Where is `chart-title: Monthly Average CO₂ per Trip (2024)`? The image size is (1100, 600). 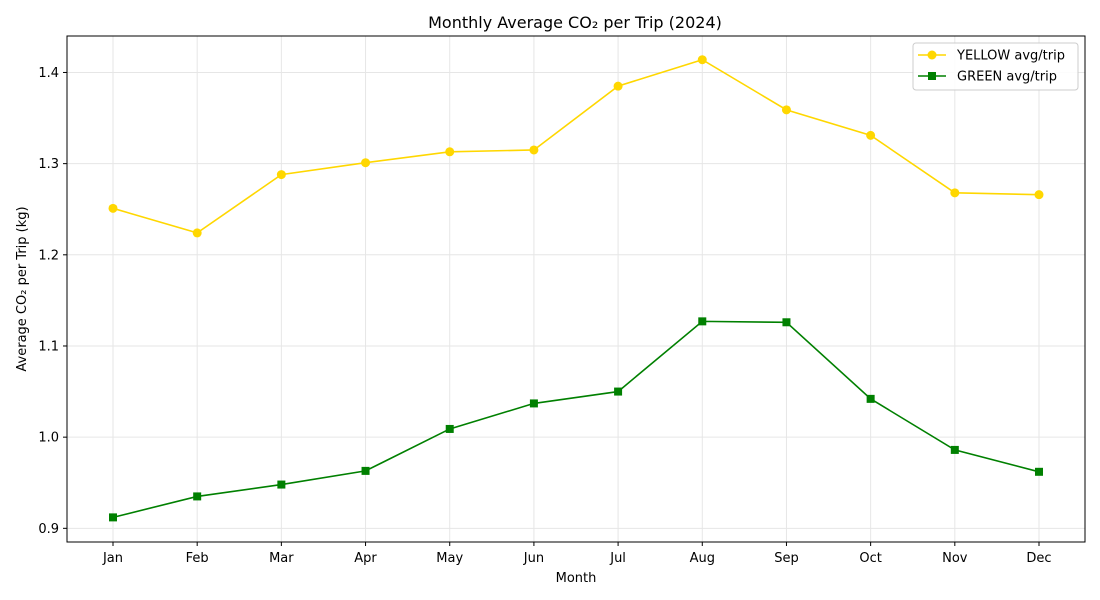
chart-title: Monthly Average CO₂ per Trip (2024) is located at coordinates (575, 22).